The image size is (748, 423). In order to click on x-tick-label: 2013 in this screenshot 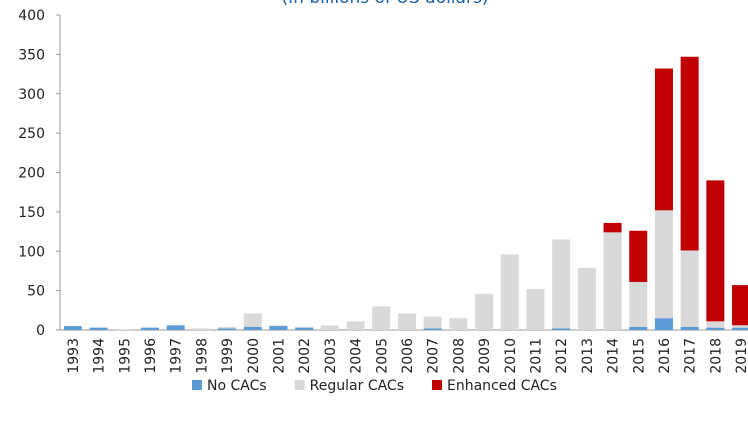, I will do `click(588, 356)`.